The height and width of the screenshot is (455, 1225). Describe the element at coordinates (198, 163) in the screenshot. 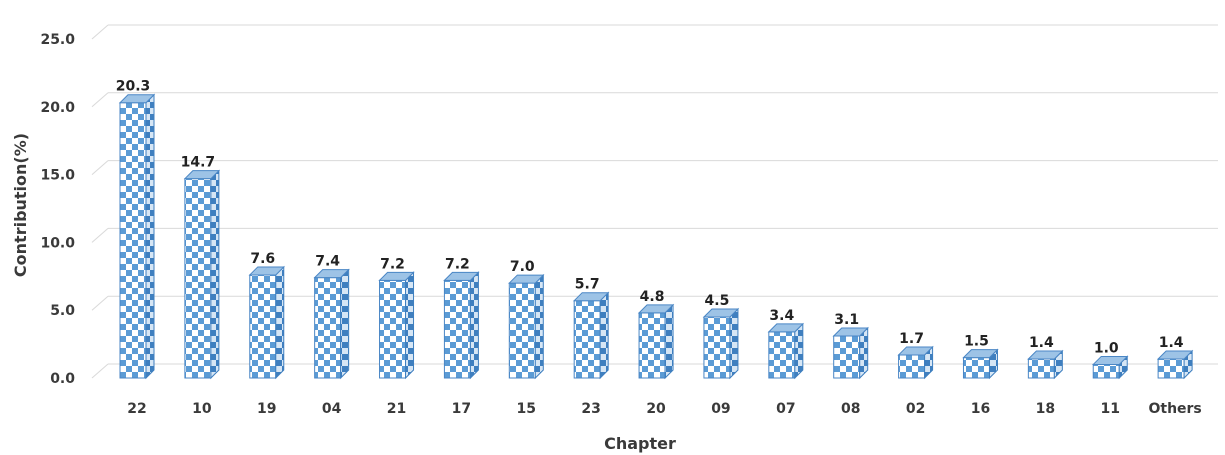

I see `data-label: 14.7` at that location.